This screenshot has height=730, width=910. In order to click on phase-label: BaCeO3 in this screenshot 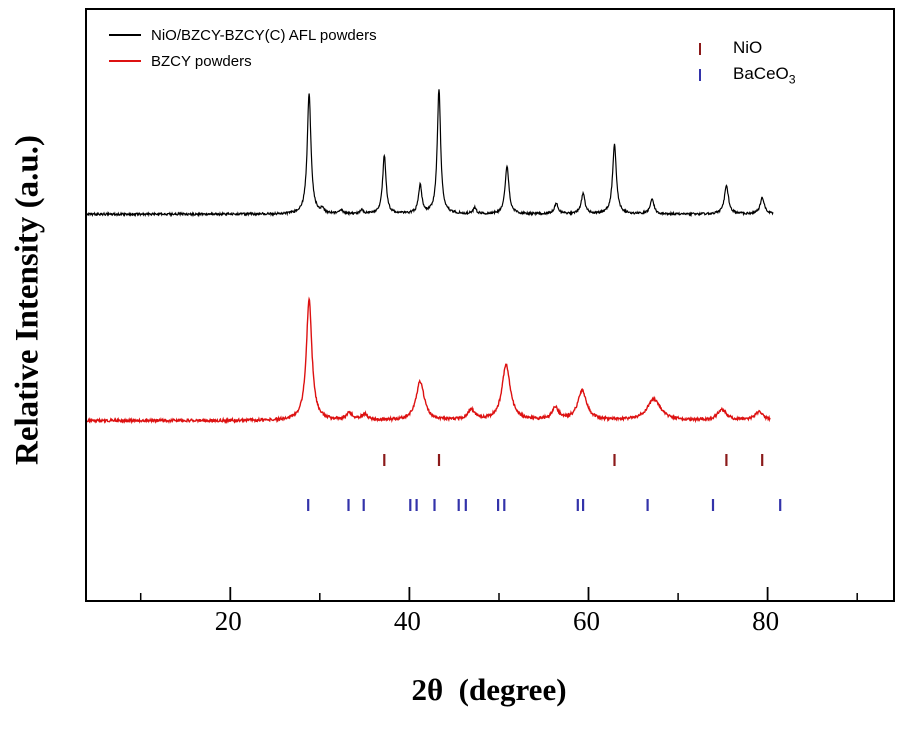, I will do `click(764, 75)`.